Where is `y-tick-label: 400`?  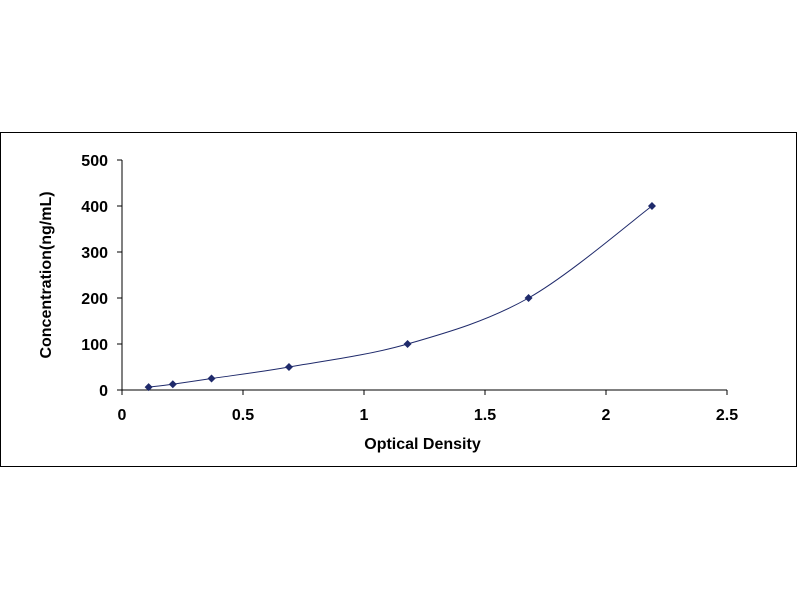
y-tick-label: 400 is located at coordinates (94, 207).